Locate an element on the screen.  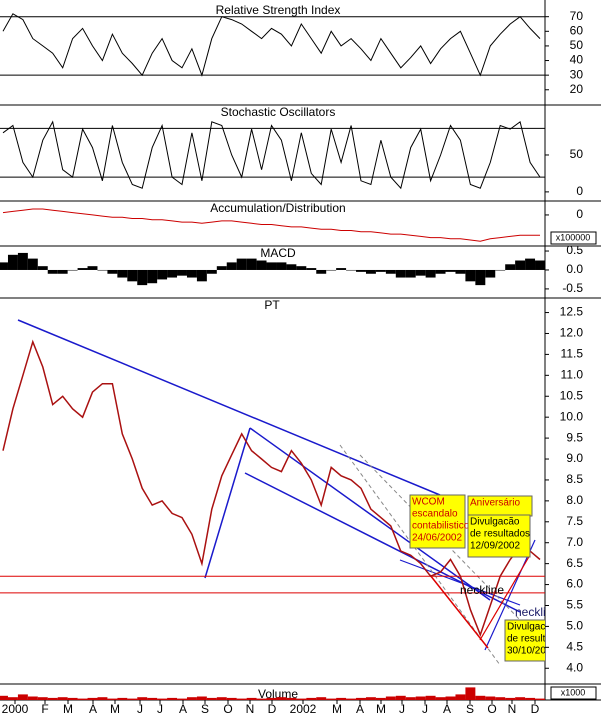
y-tick-label: 8.0 is located at coordinates (574, 500).